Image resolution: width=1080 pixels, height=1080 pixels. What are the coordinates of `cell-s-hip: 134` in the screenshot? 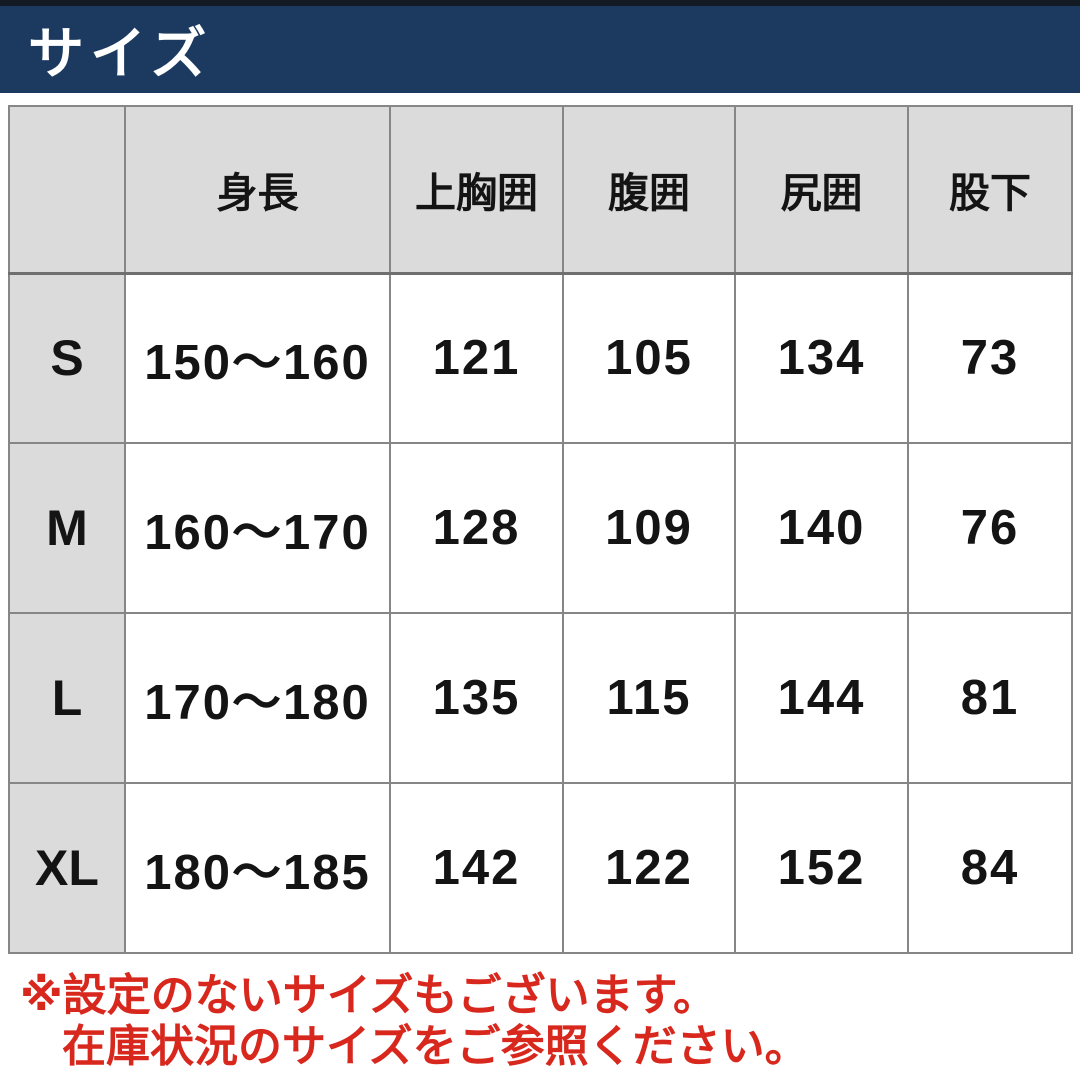 It's located at (821, 358).